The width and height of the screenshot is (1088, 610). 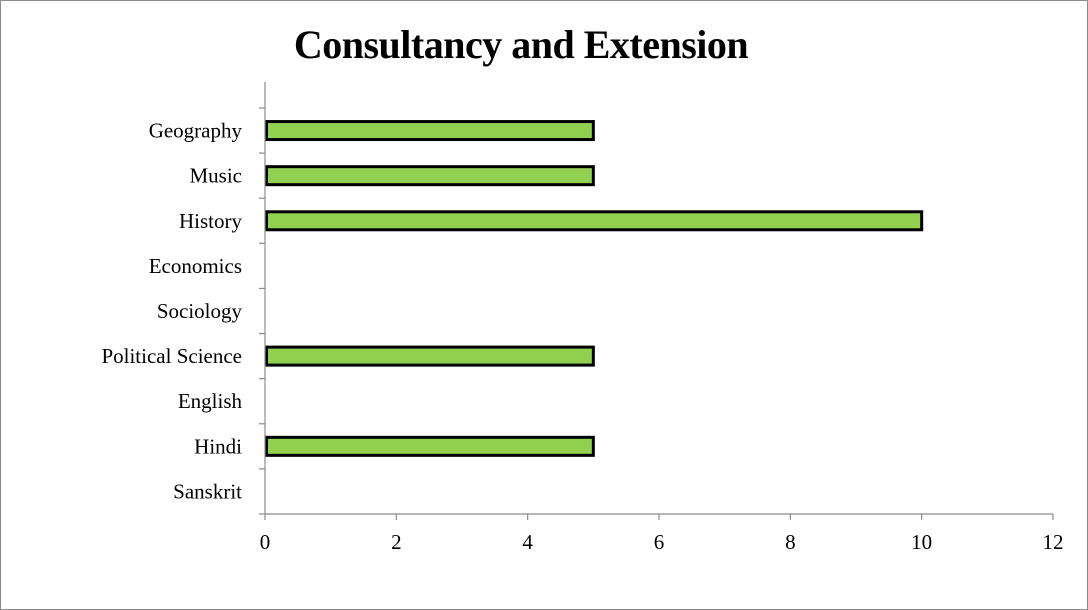 What do you see at coordinates (594, 221) in the screenshot?
I see `bar-history` at bounding box center [594, 221].